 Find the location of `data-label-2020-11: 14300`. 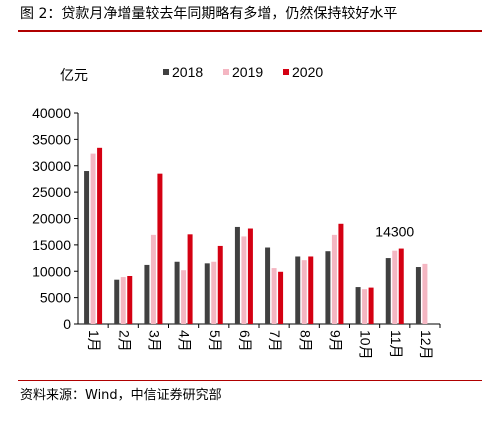

data-label-2020-11: 14300 is located at coordinates (394, 232).